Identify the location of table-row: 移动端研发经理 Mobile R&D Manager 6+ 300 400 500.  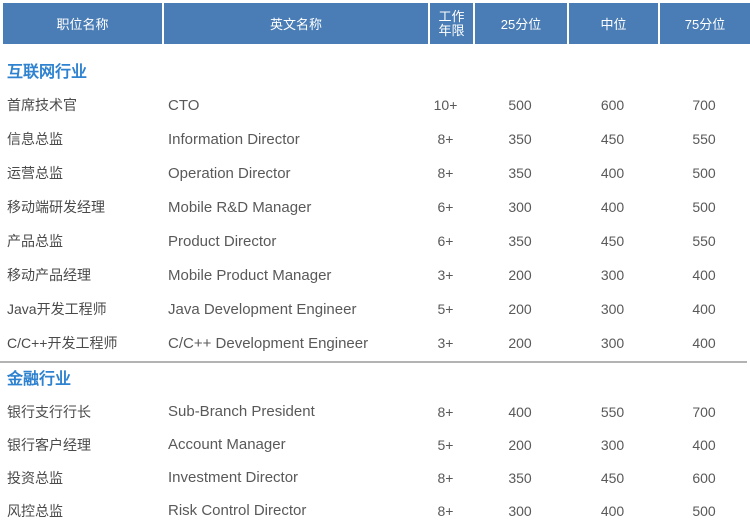
(375, 207).